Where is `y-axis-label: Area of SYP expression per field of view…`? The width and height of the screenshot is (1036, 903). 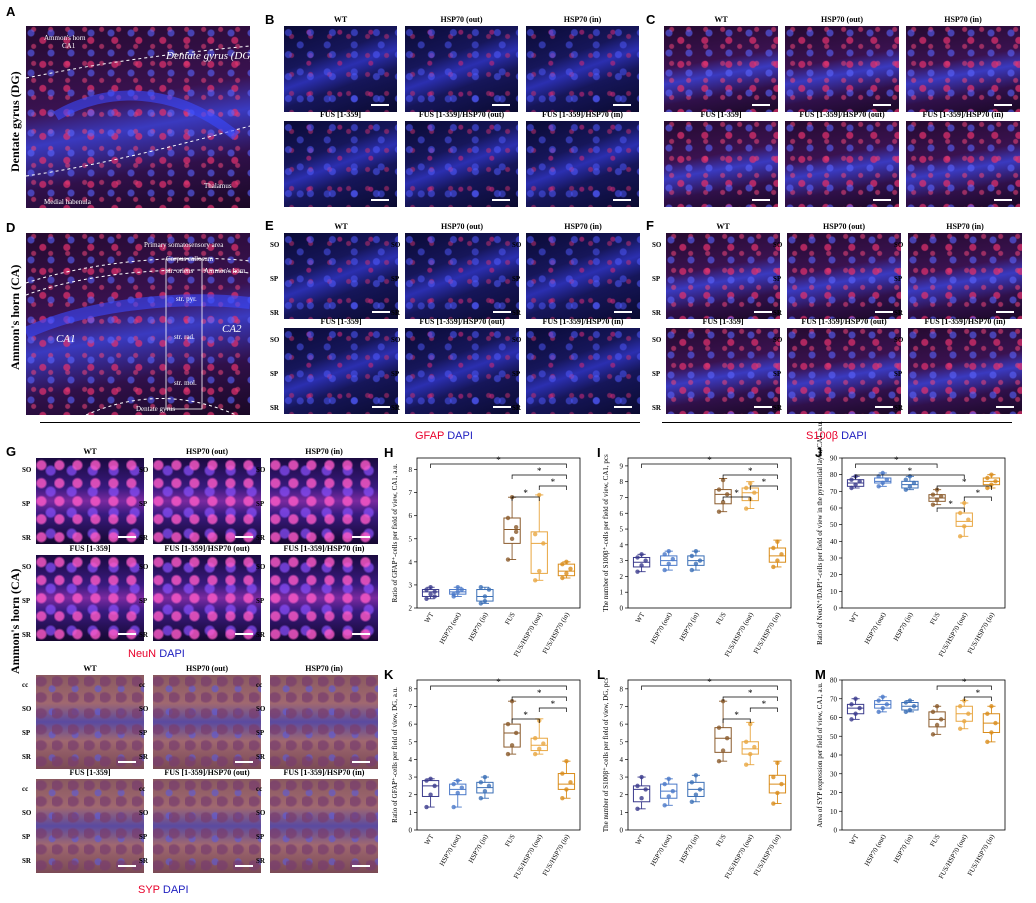
y-axis-label: Area of SYP expression per field of view… is located at coordinates (820, 755).